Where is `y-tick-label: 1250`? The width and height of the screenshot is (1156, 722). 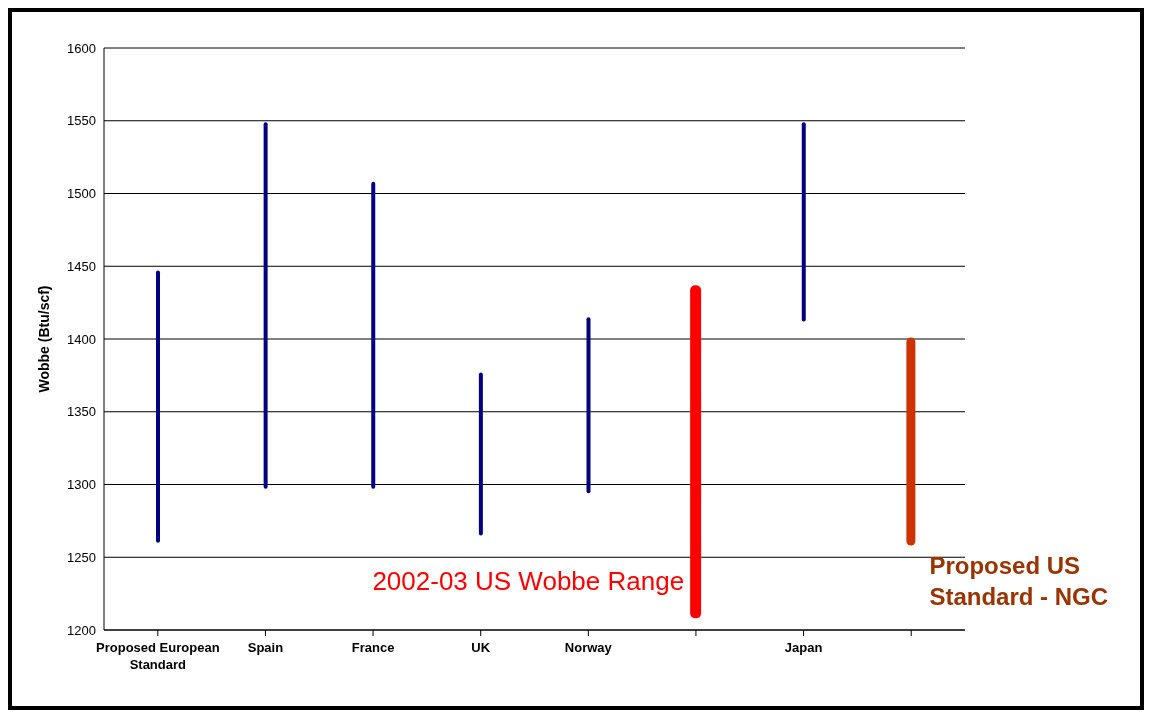
y-tick-label: 1250 is located at coordinates (81, 557).